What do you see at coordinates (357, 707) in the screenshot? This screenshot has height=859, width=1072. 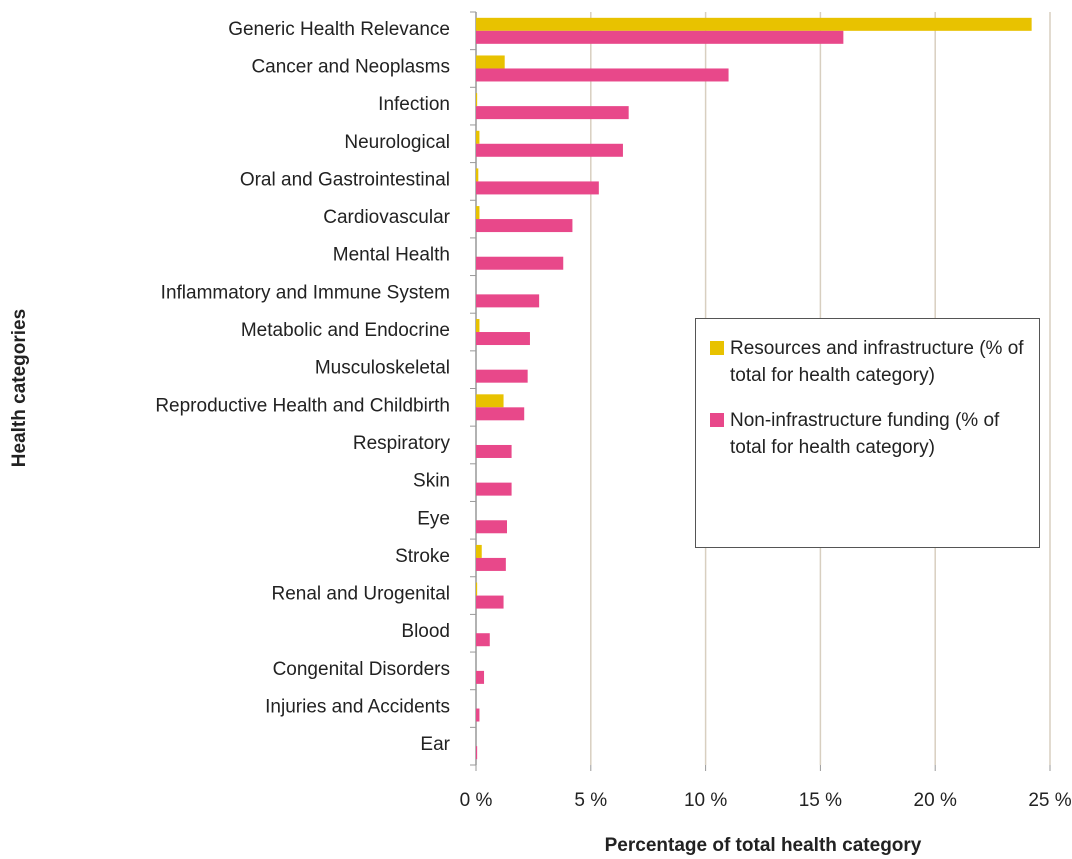 I see `y-tick-label: Injuries and Accidents` at bounding box center [357, 707].